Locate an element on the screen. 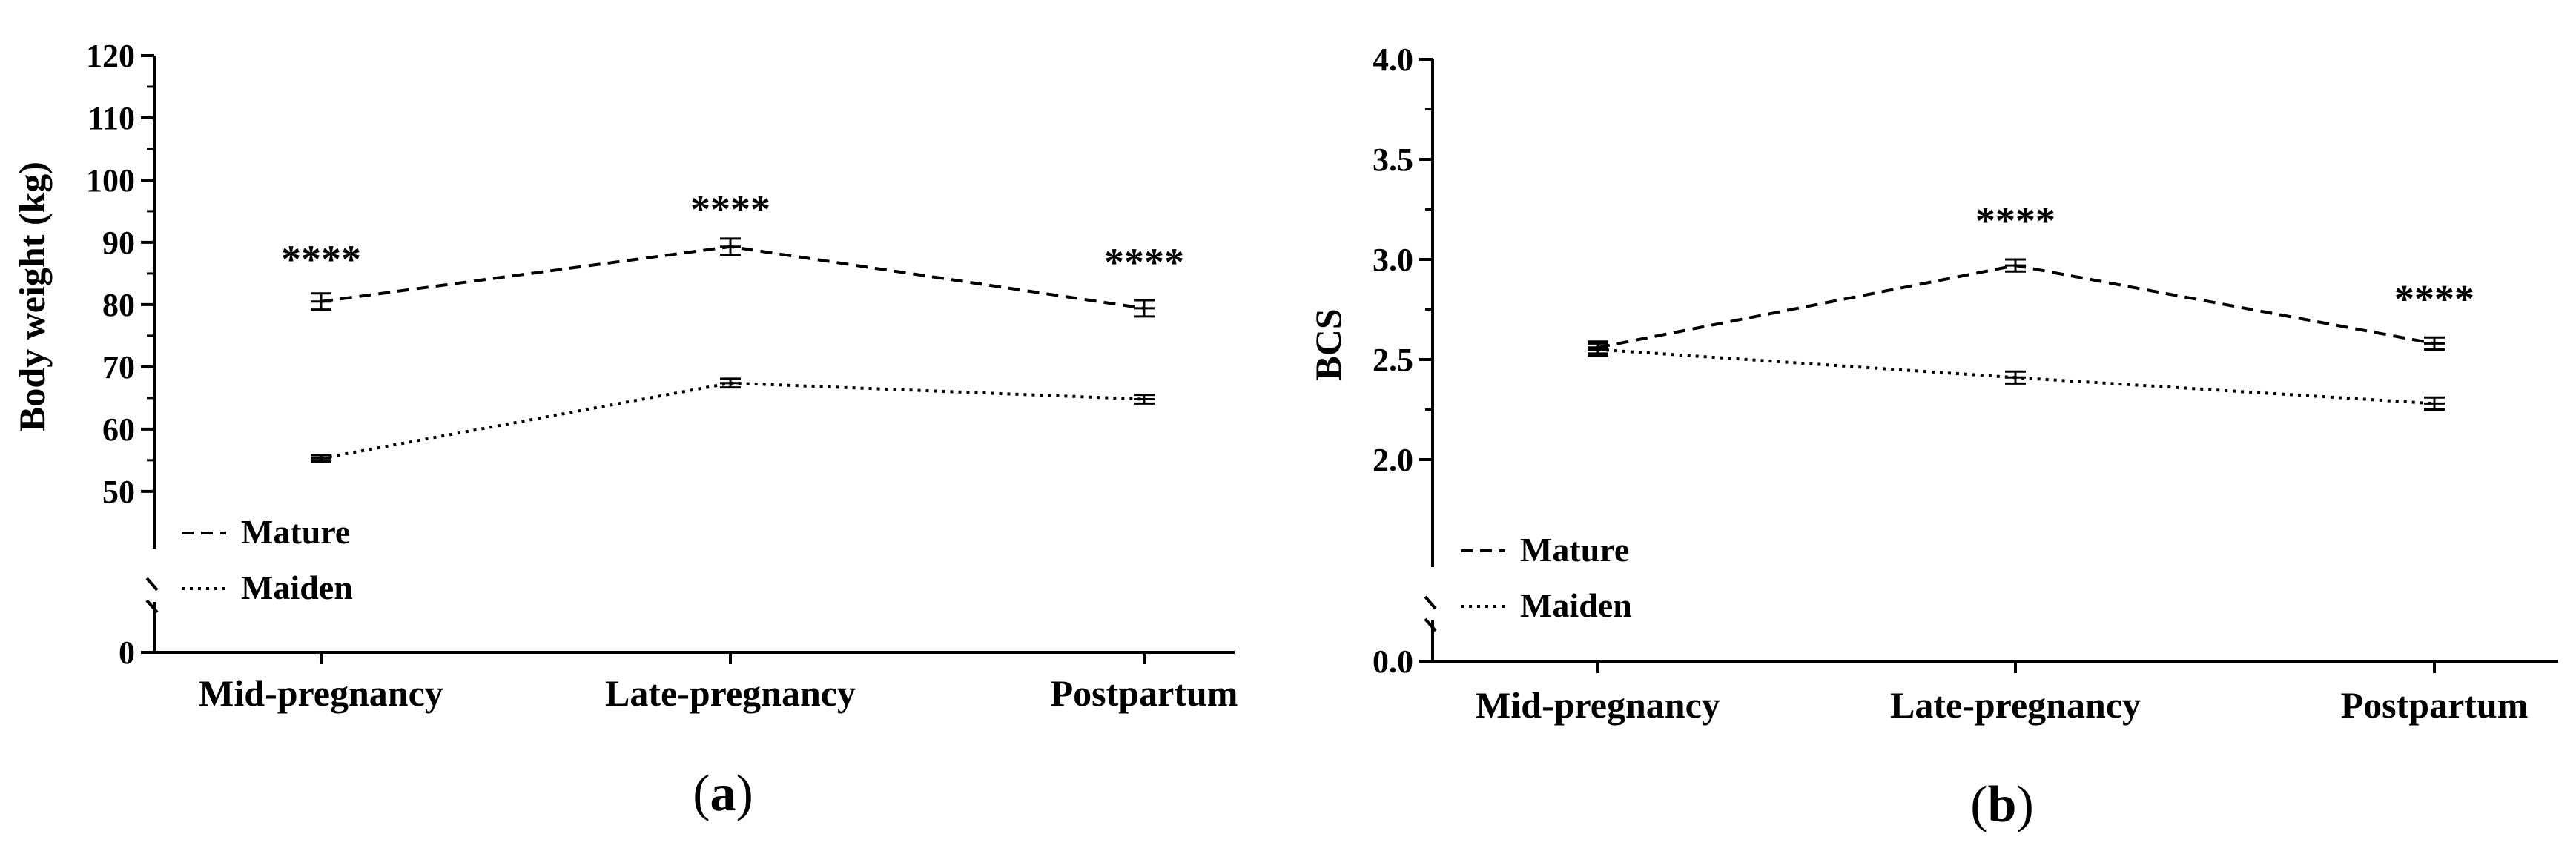  panel-label-letter: b is located at coordinates (2002, 804).